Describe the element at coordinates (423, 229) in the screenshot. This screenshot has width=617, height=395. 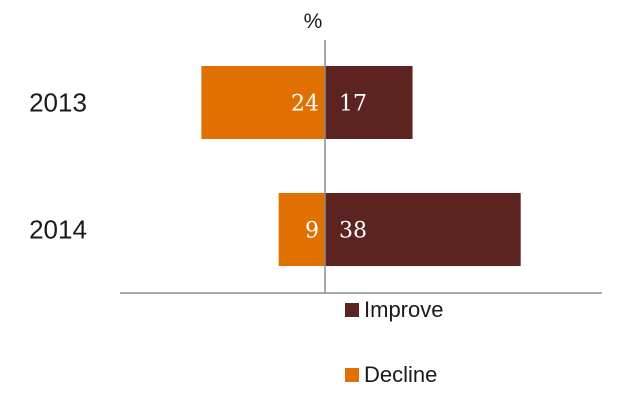
I see `bar-improve-2014` at that location.